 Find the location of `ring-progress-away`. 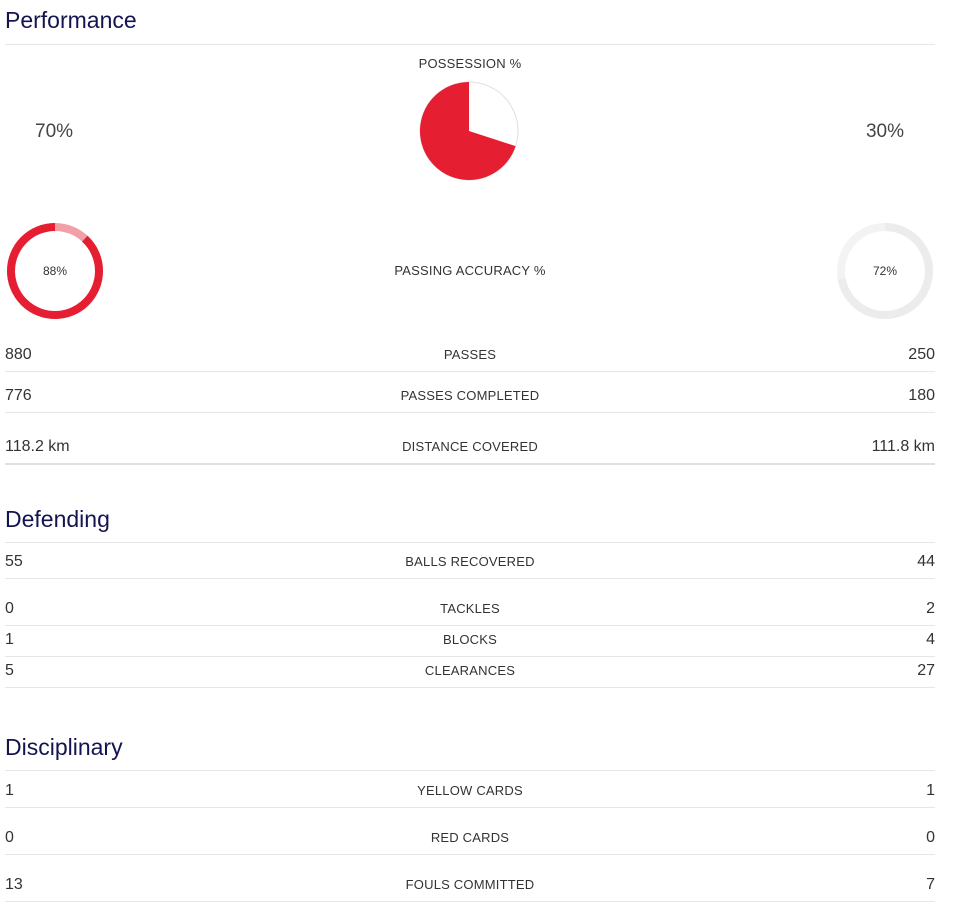

ring-progress-away is located at coordinates (885, 271).